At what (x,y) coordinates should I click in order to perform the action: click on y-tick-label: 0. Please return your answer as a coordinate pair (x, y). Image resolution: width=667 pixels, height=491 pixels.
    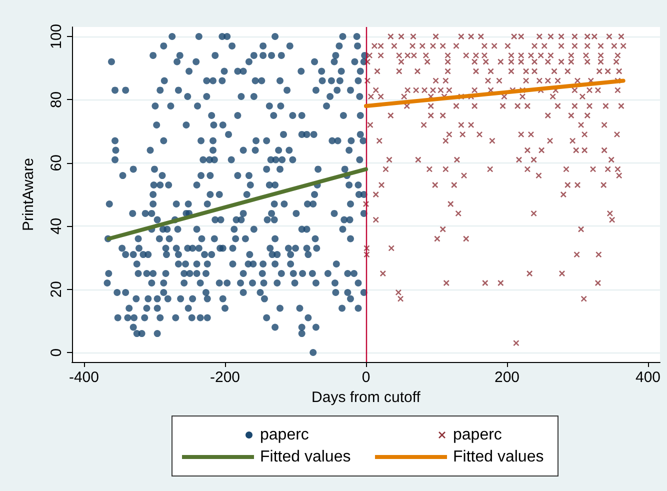
    Looking at the image, I should click on (56, 352).